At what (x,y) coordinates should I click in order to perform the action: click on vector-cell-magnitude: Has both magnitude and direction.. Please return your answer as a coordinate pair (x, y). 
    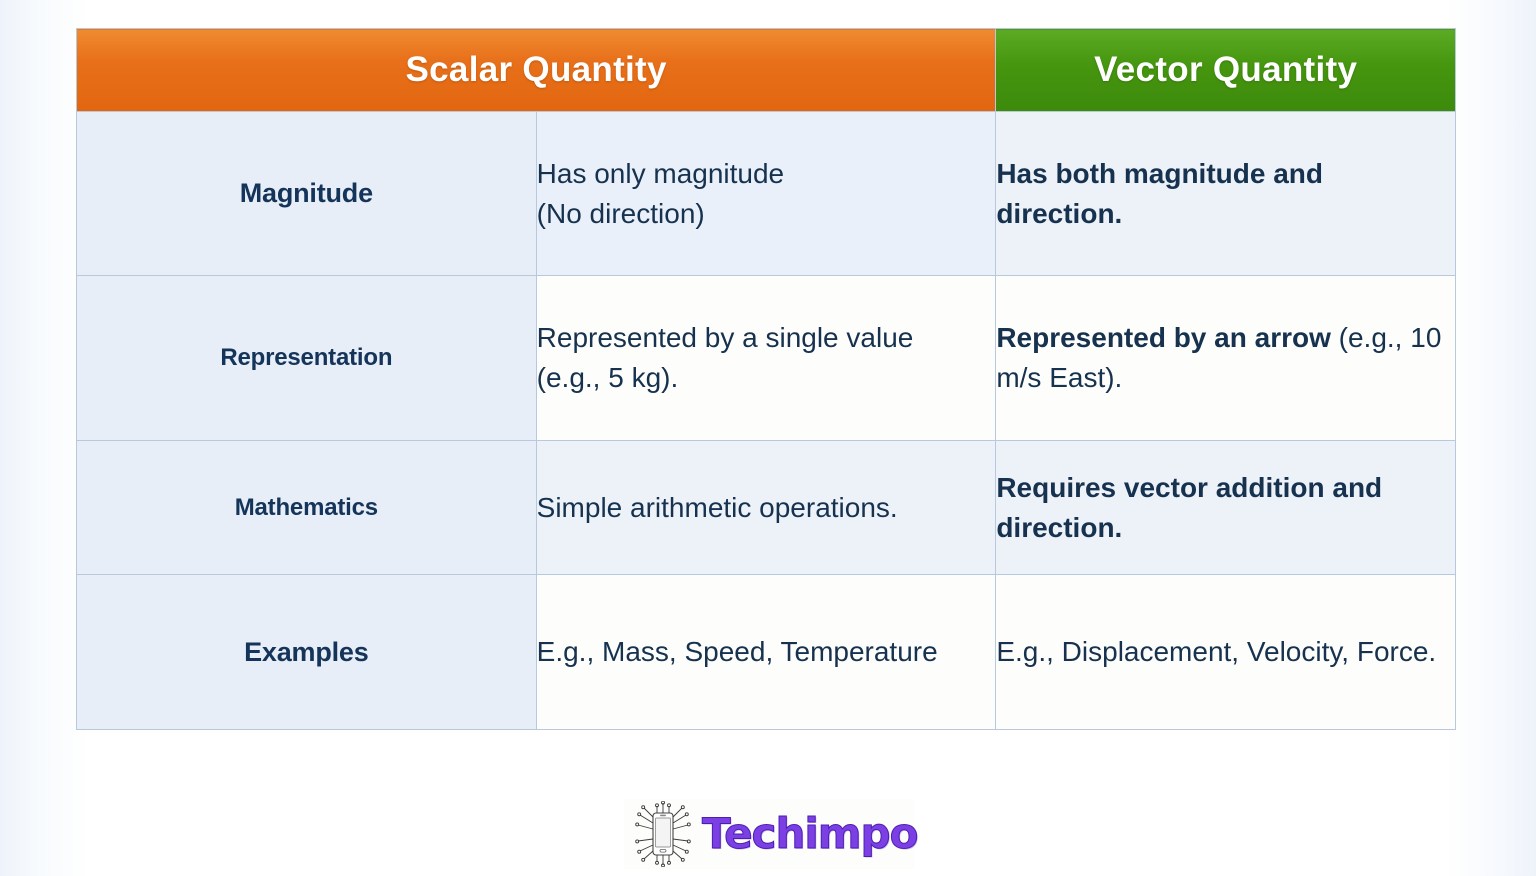
    Looking at the image, I should click on (1225, 193).